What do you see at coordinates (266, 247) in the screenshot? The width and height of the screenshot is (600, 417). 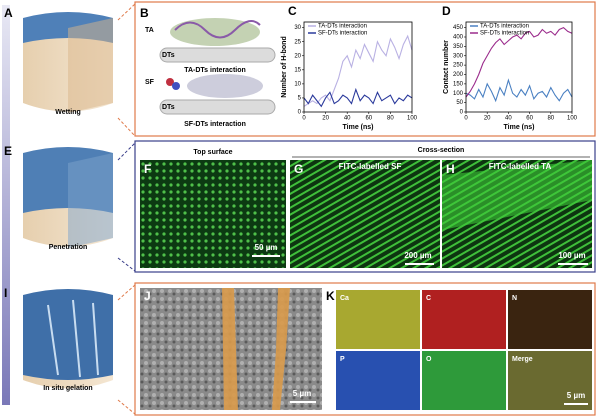 I see `scale-bar: 50 µm` at bounding box center [266, 247].